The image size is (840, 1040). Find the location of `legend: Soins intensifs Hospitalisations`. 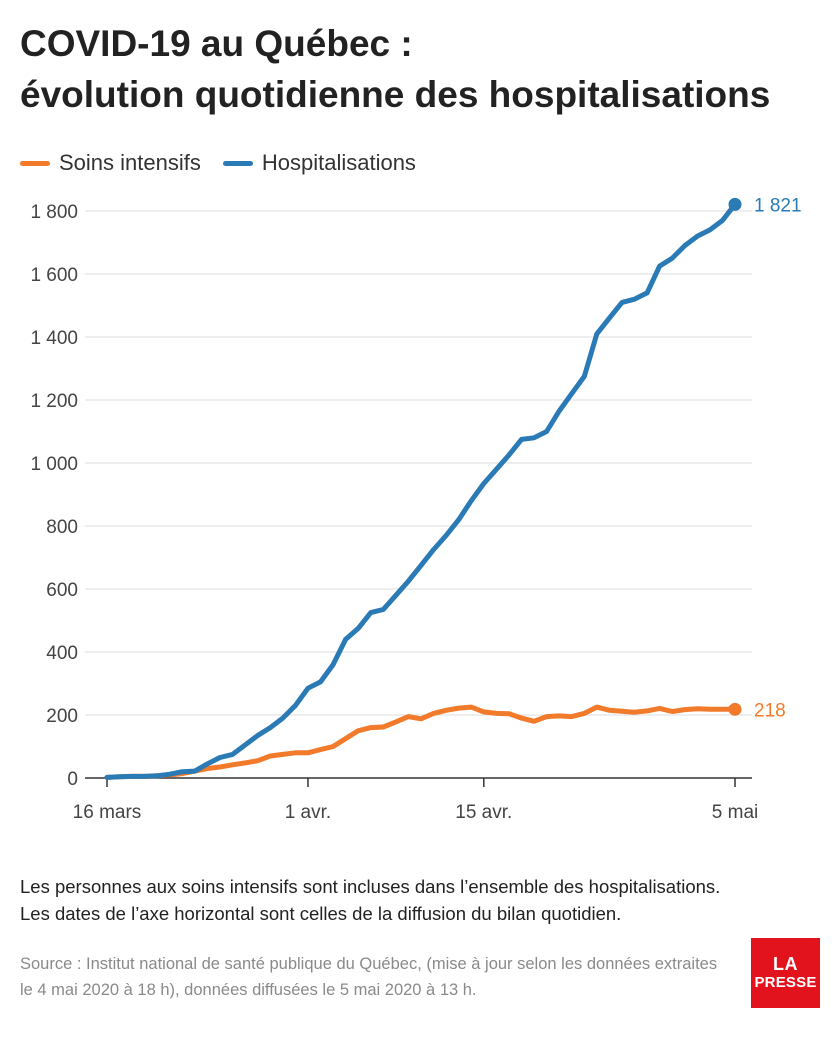

legend: Soins intensifs Hospitalisations is located at coordinates (229, 163).